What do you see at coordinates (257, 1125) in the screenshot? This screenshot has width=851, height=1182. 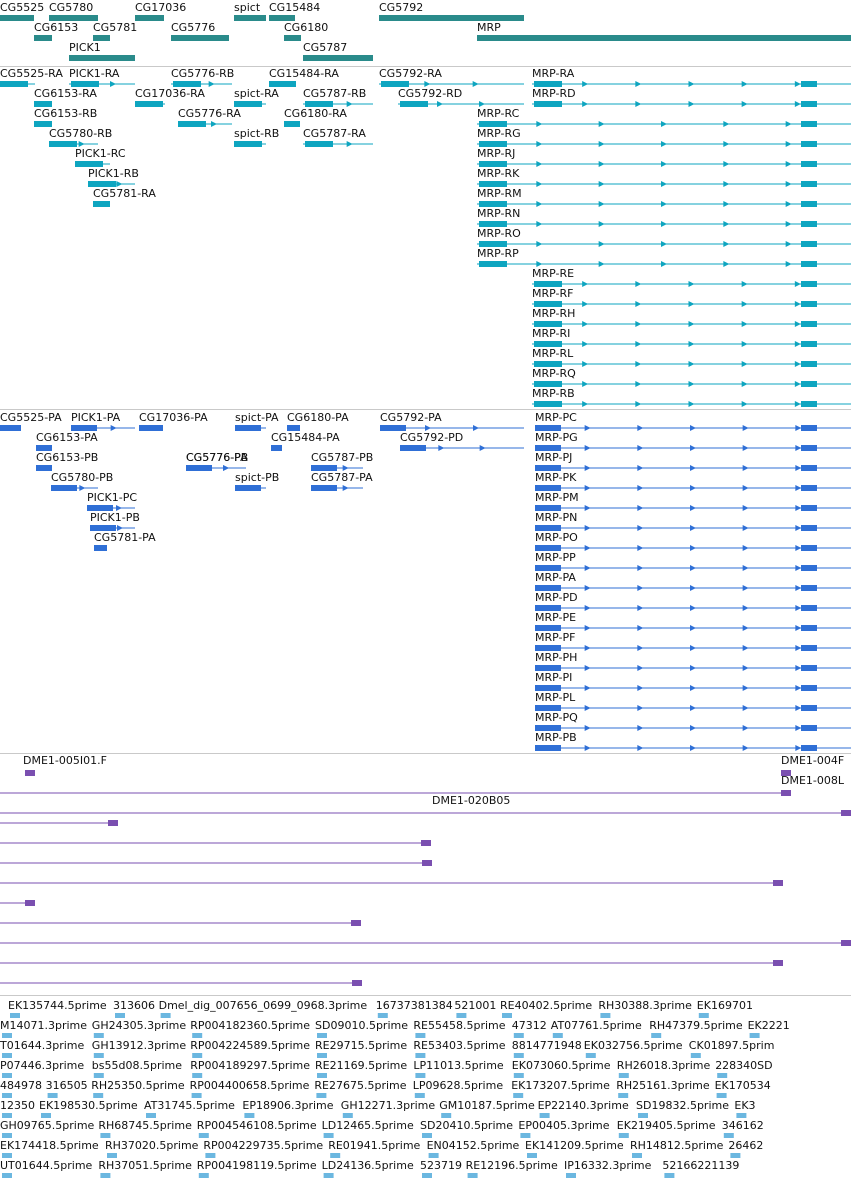 I see `est-label: RP004546108.5prime` at bounding box center [257, 1125].